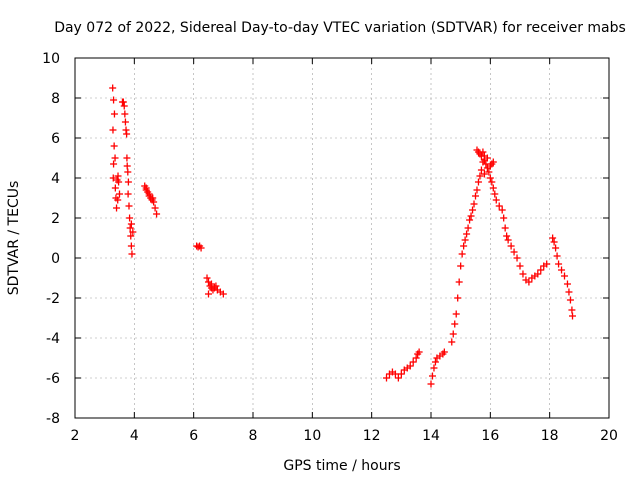 The image size is (640, 484). I want to click on x-tick-label: 10, so click(312, 436).